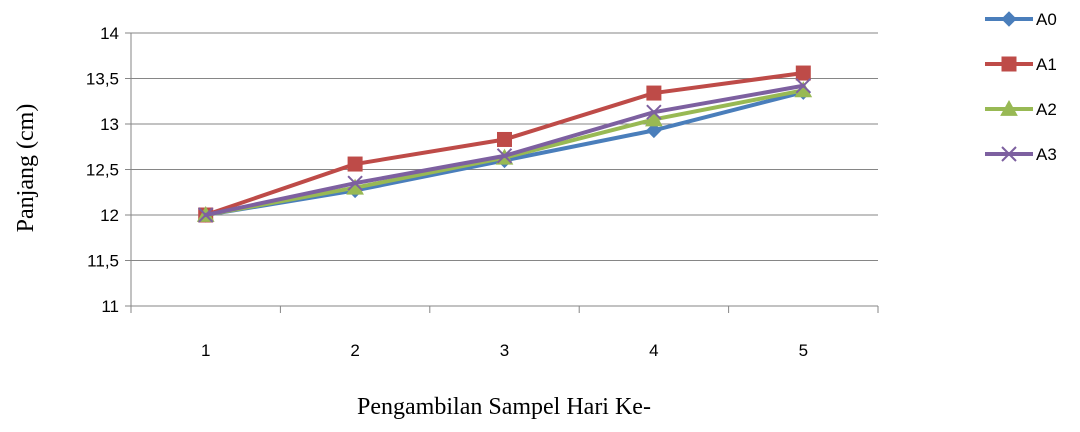 The width and height of the screenshot is (1080, 432). I want to click on y-tick-label: 12,5, so click(102, 170).